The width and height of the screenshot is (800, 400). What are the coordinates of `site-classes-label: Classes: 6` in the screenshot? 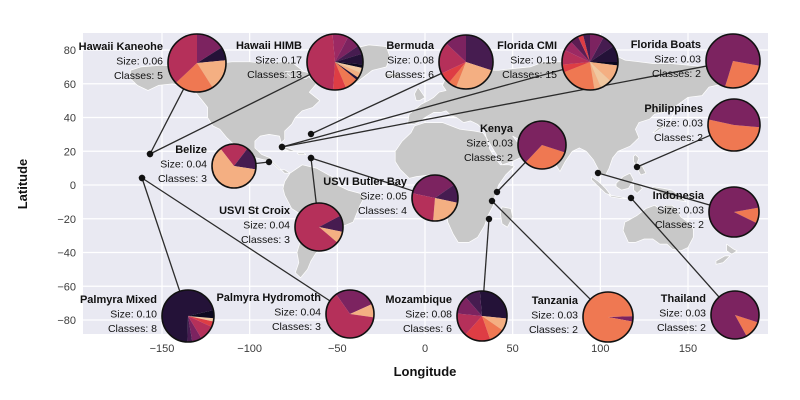 It's located at (427, 329).